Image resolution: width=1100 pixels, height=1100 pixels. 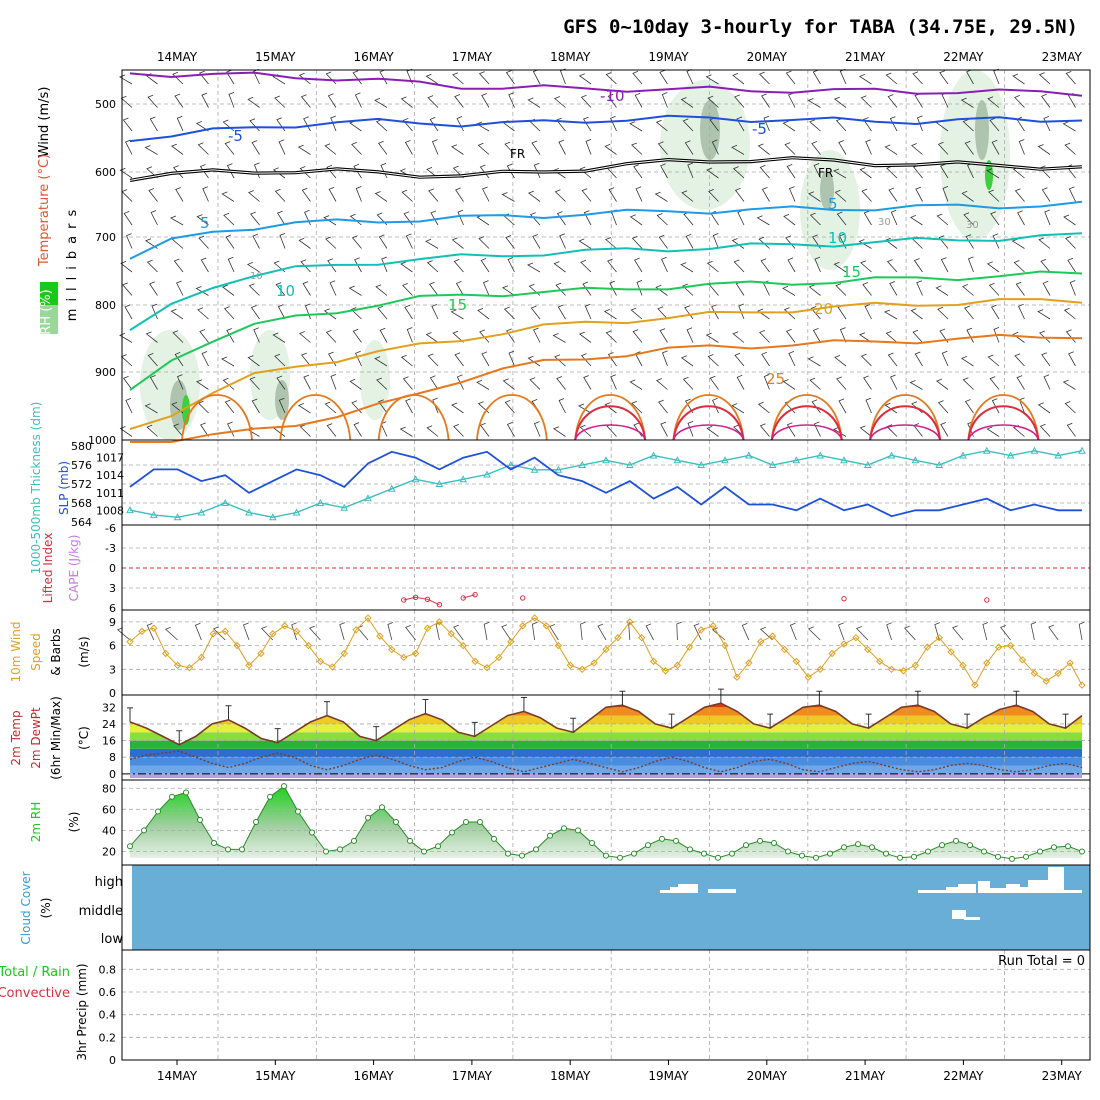 What do you see at coordinates (101, 911) in the screenshot?
I see `cloud-level-middle: middle` at bounding box center [101, 911].